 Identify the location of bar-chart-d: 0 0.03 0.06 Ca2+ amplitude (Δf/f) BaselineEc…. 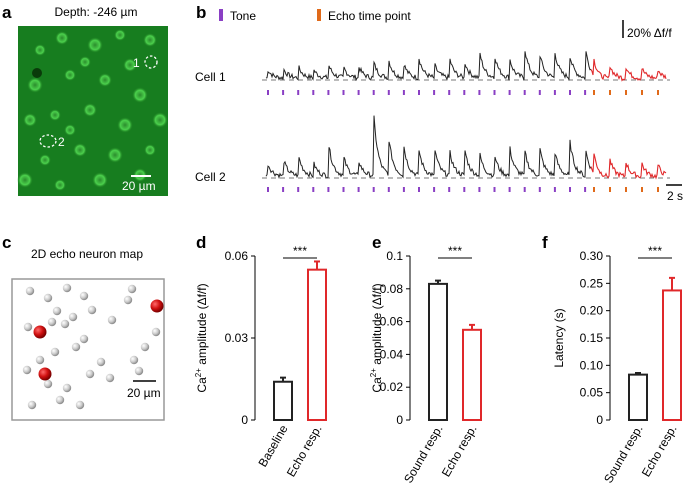
(260, 362).